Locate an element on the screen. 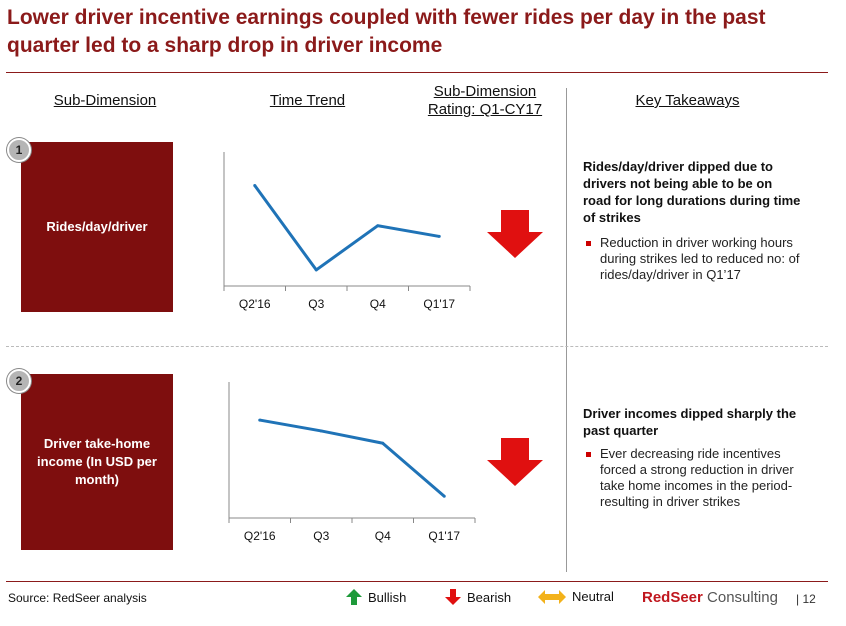 This screenshot has width=846, height=626. sub-dimension-label-1: Rides/day/driver is located at coordinates (97, 226).